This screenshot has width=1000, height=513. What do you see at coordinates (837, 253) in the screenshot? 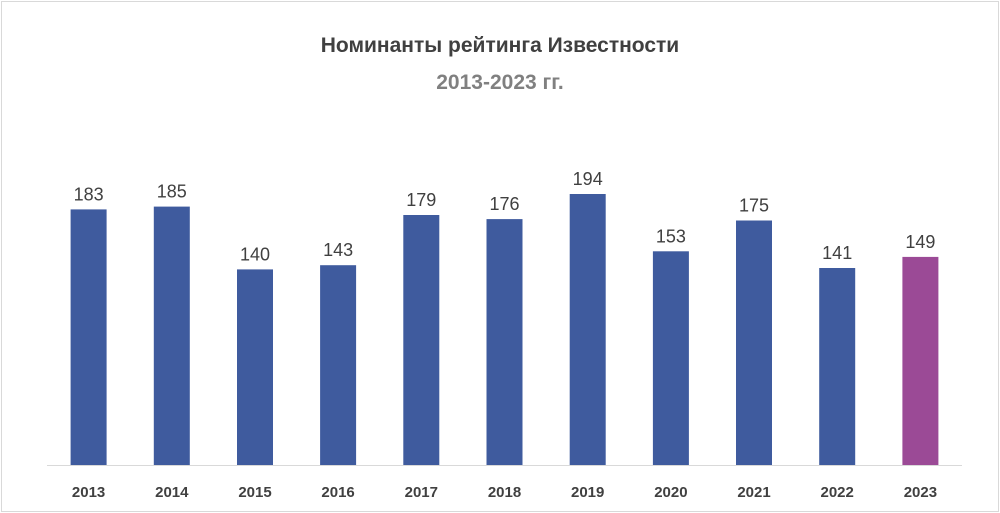
I see `value-label-2022: 141` at bounding box center [837, 253].